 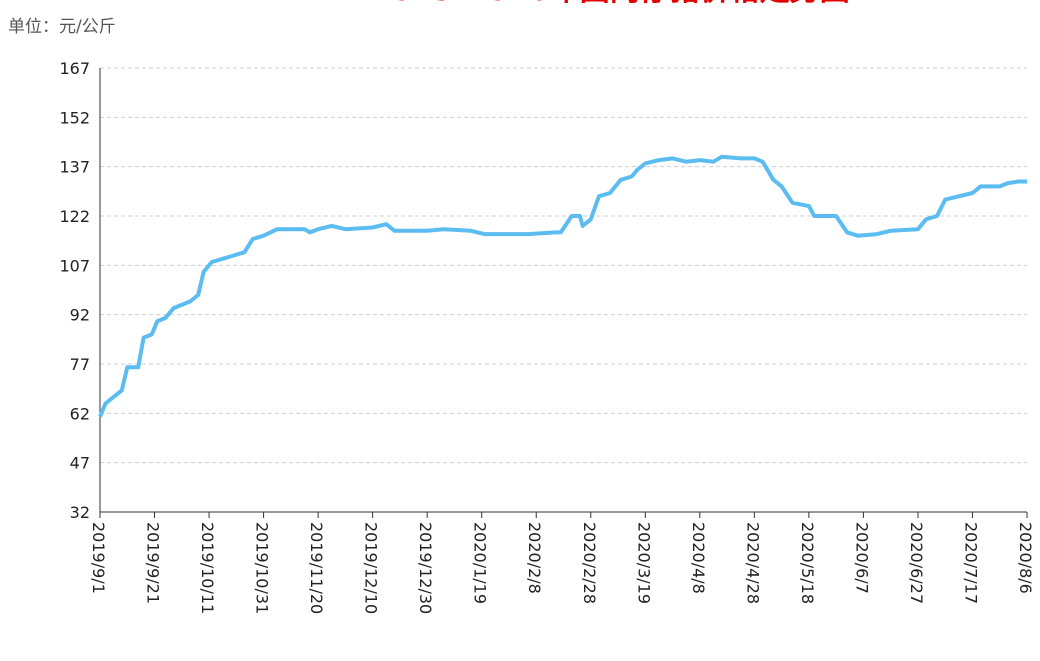 I want to click on y-tick-label: 32, so click(x=80, y=512).